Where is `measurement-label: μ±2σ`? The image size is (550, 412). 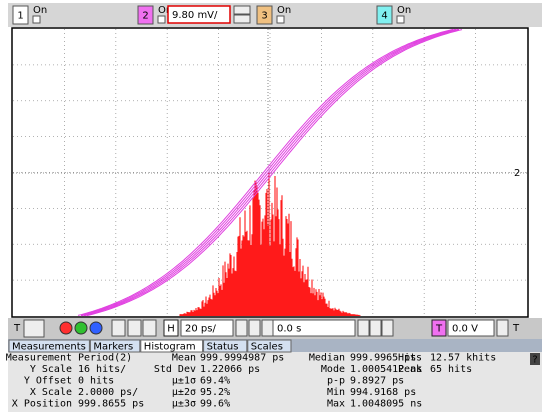
measurement-label: μ±2σ is located at coordinates (184, 392).